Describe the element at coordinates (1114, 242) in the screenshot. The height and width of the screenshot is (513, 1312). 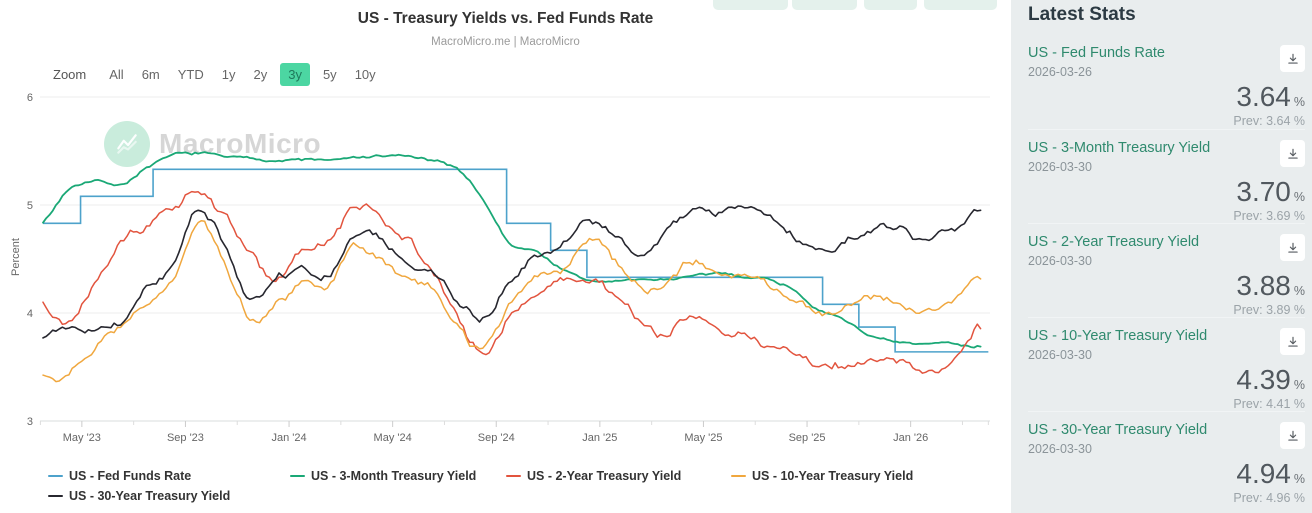
I see `stat-name: US - 2-Year Treasury Yield` at that location.